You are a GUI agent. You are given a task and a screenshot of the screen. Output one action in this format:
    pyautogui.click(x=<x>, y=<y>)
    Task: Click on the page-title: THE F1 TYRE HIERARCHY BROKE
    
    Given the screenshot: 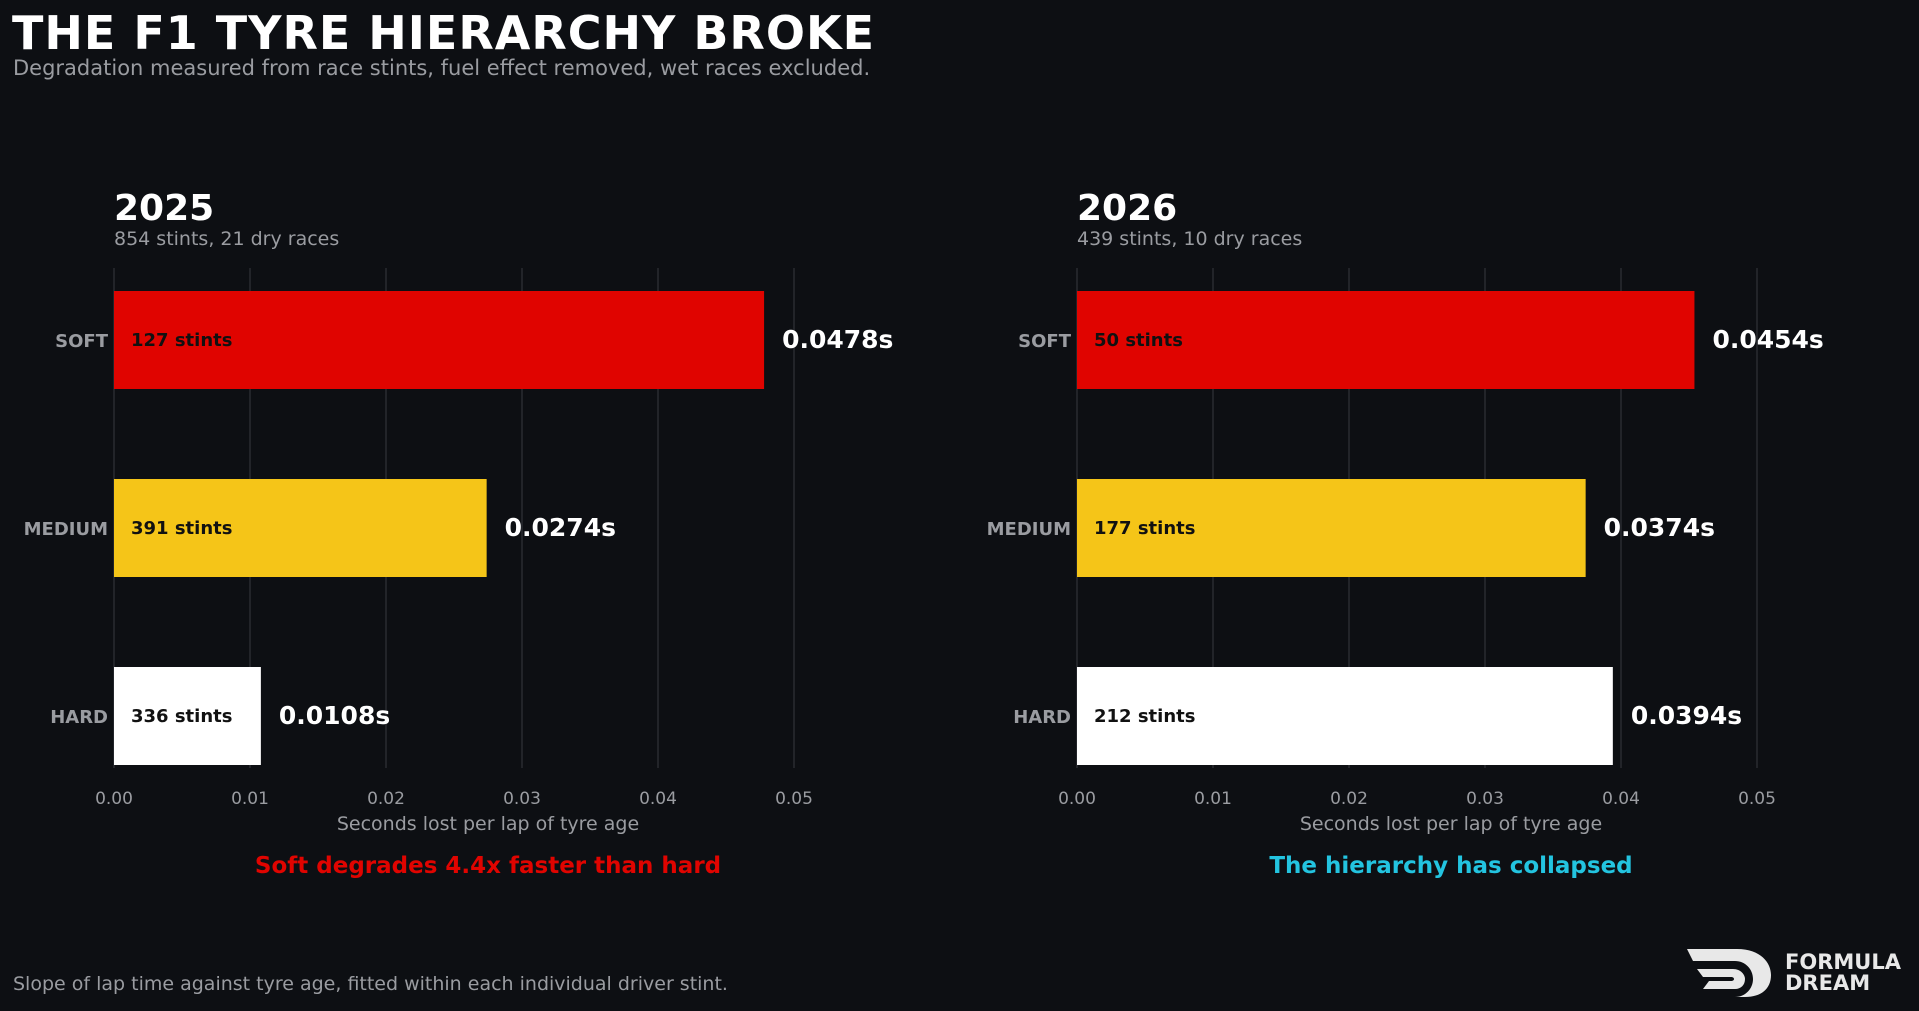 What is the action you would take?
    pyautogui.click(x=444, y=33)
    